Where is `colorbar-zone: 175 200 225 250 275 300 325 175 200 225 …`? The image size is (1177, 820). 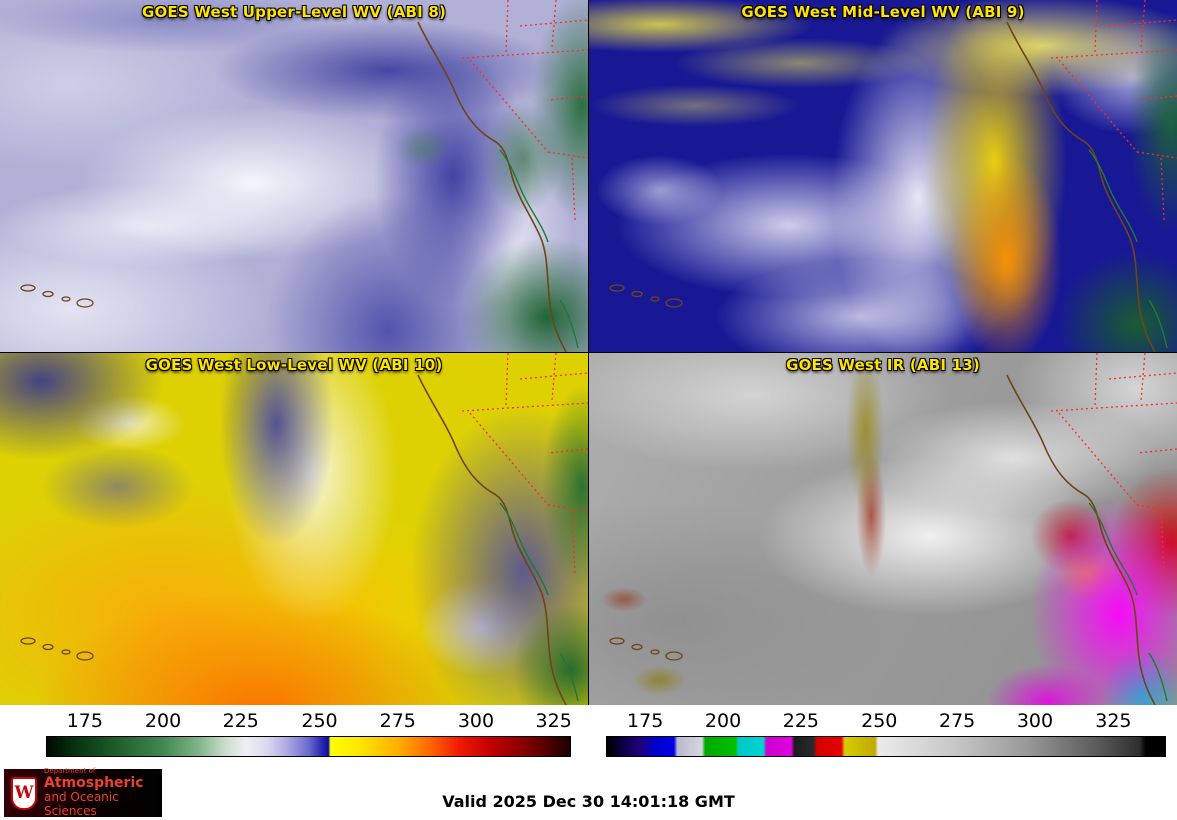
colorbar-zone: 175 200 225 250 275 300 325 175 200 225 … is located at coordinates (588, 735).